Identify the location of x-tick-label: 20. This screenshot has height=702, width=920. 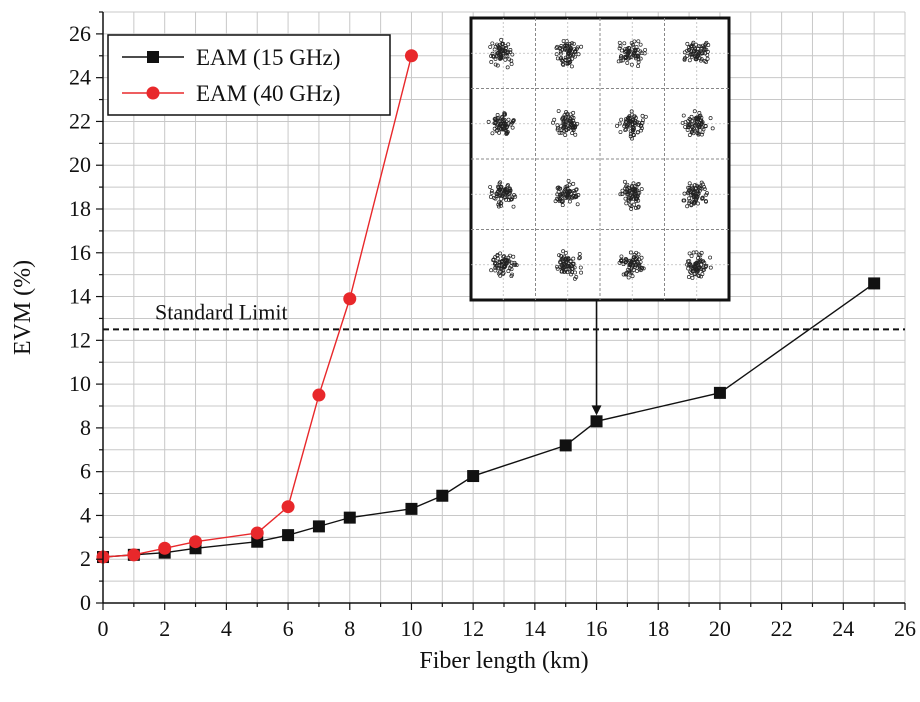
(720, 628).